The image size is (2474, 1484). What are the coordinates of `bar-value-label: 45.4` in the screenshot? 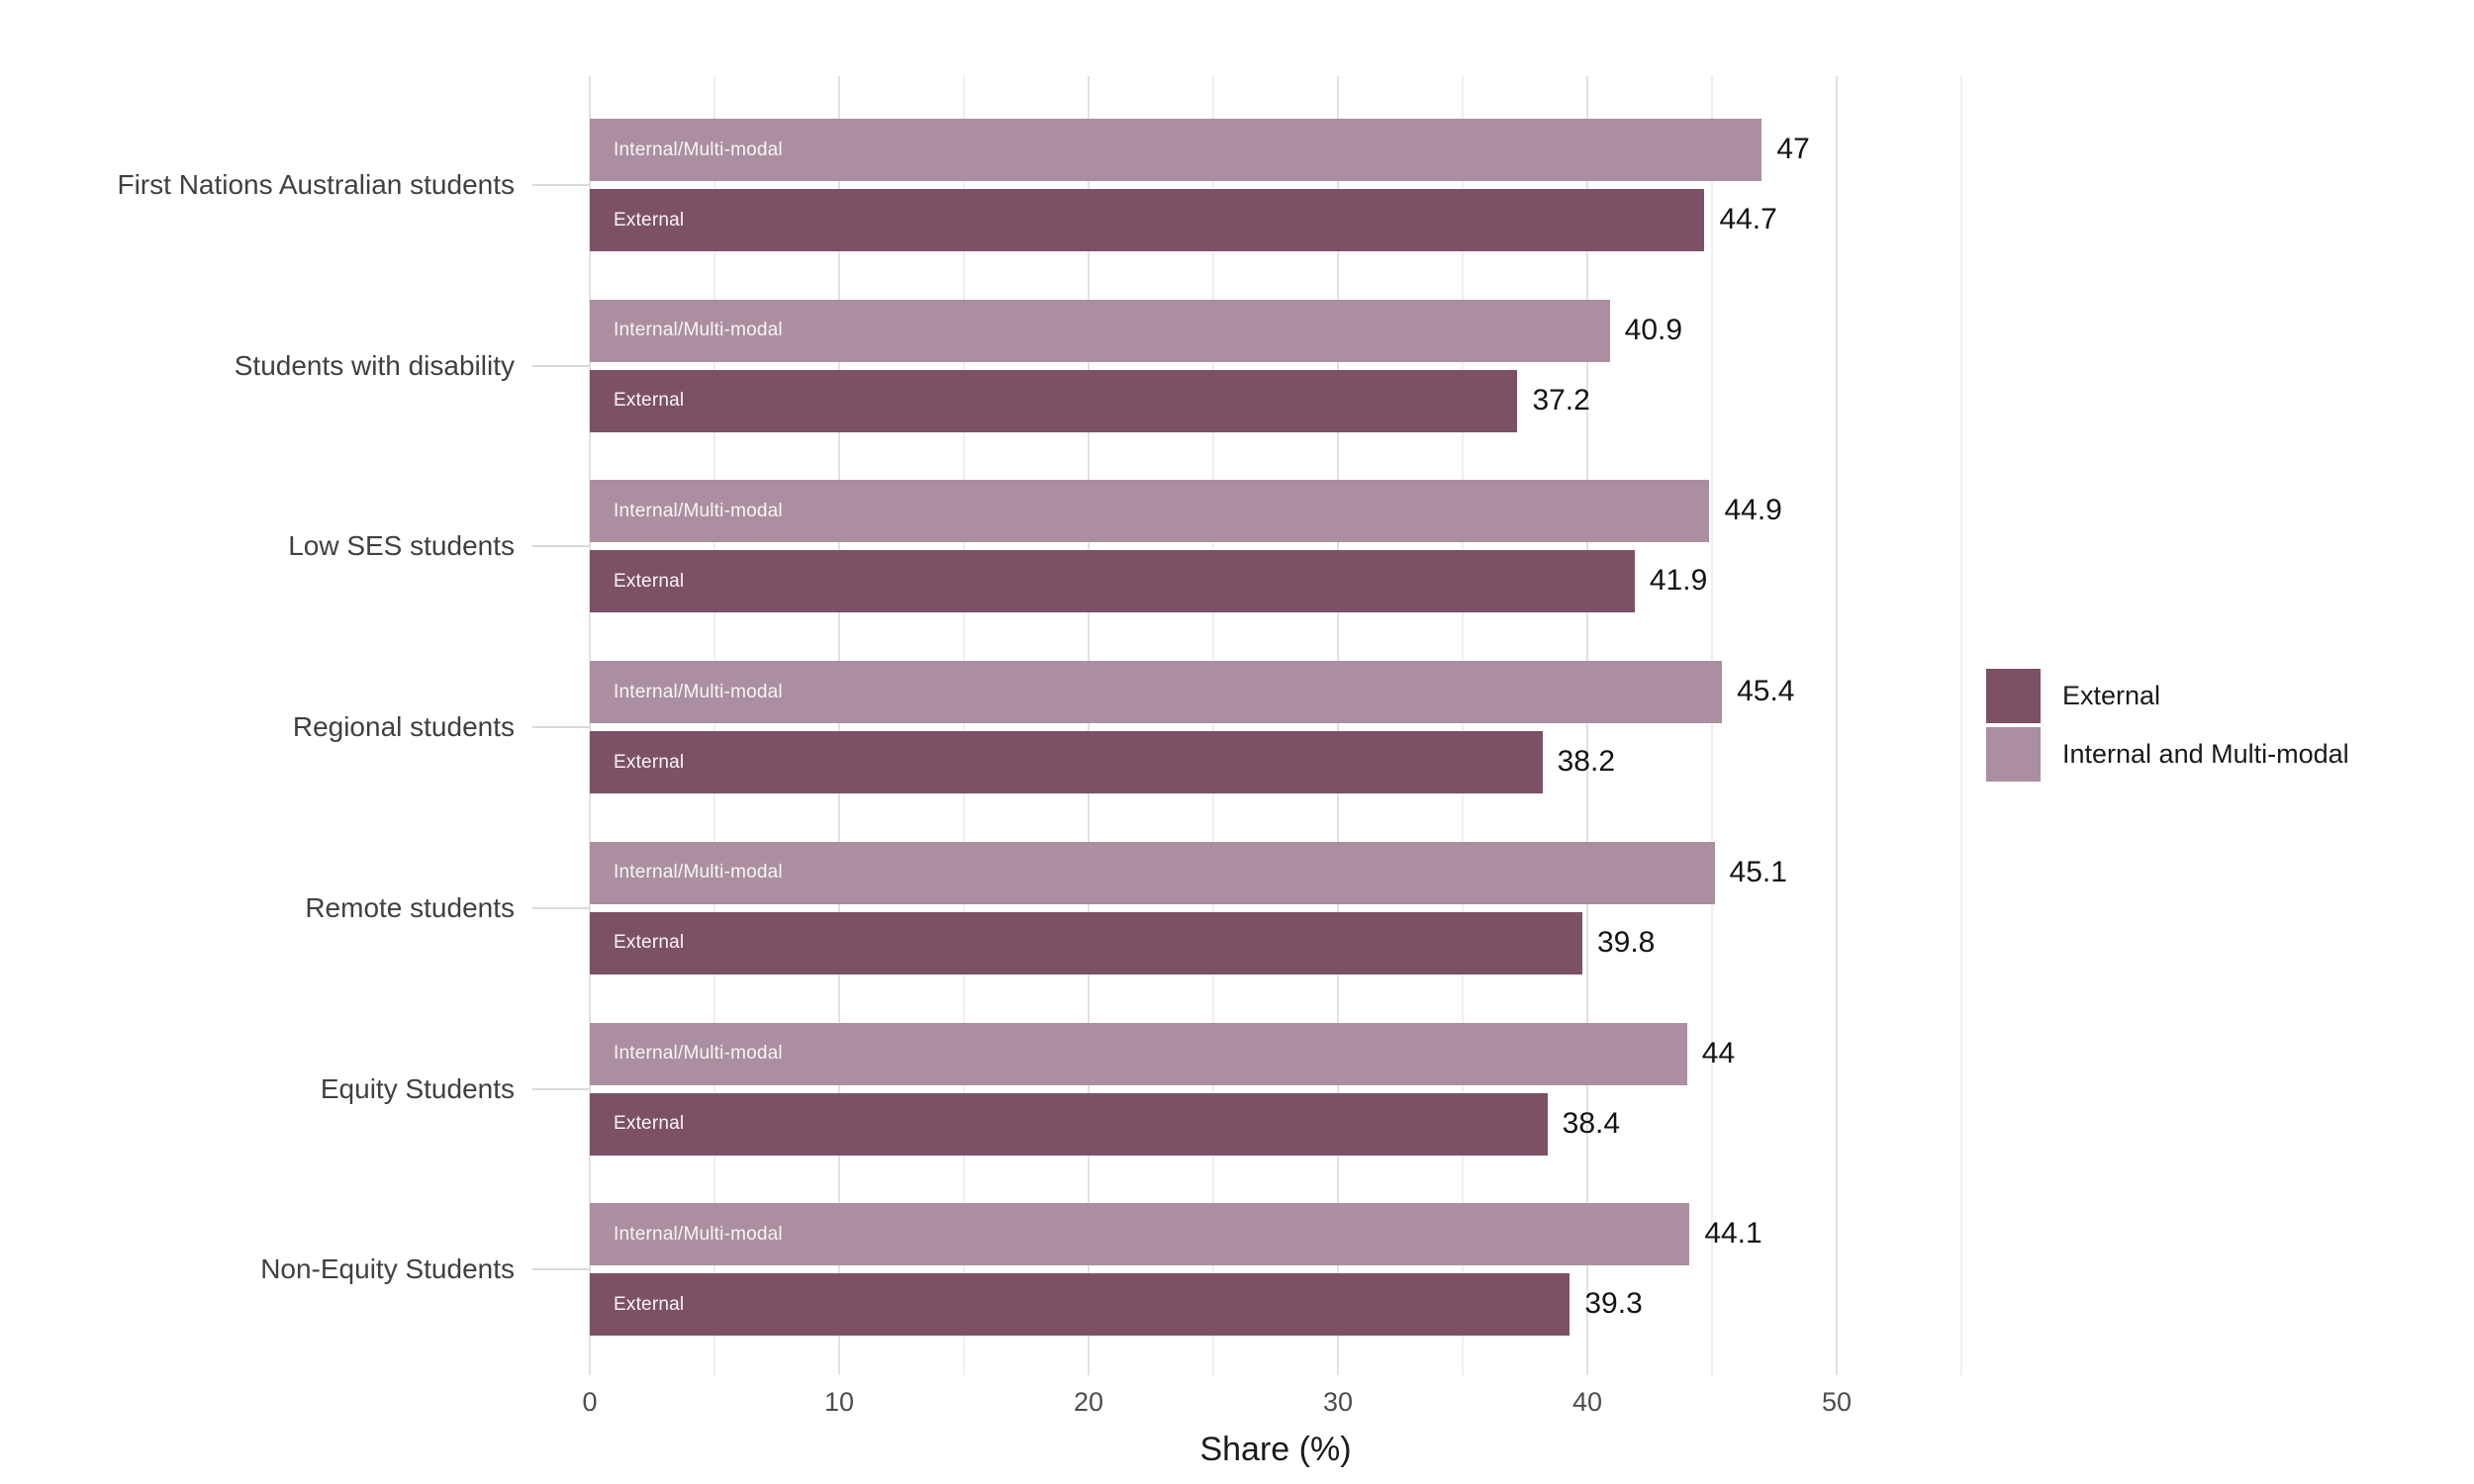 It's located at (1766, 691).